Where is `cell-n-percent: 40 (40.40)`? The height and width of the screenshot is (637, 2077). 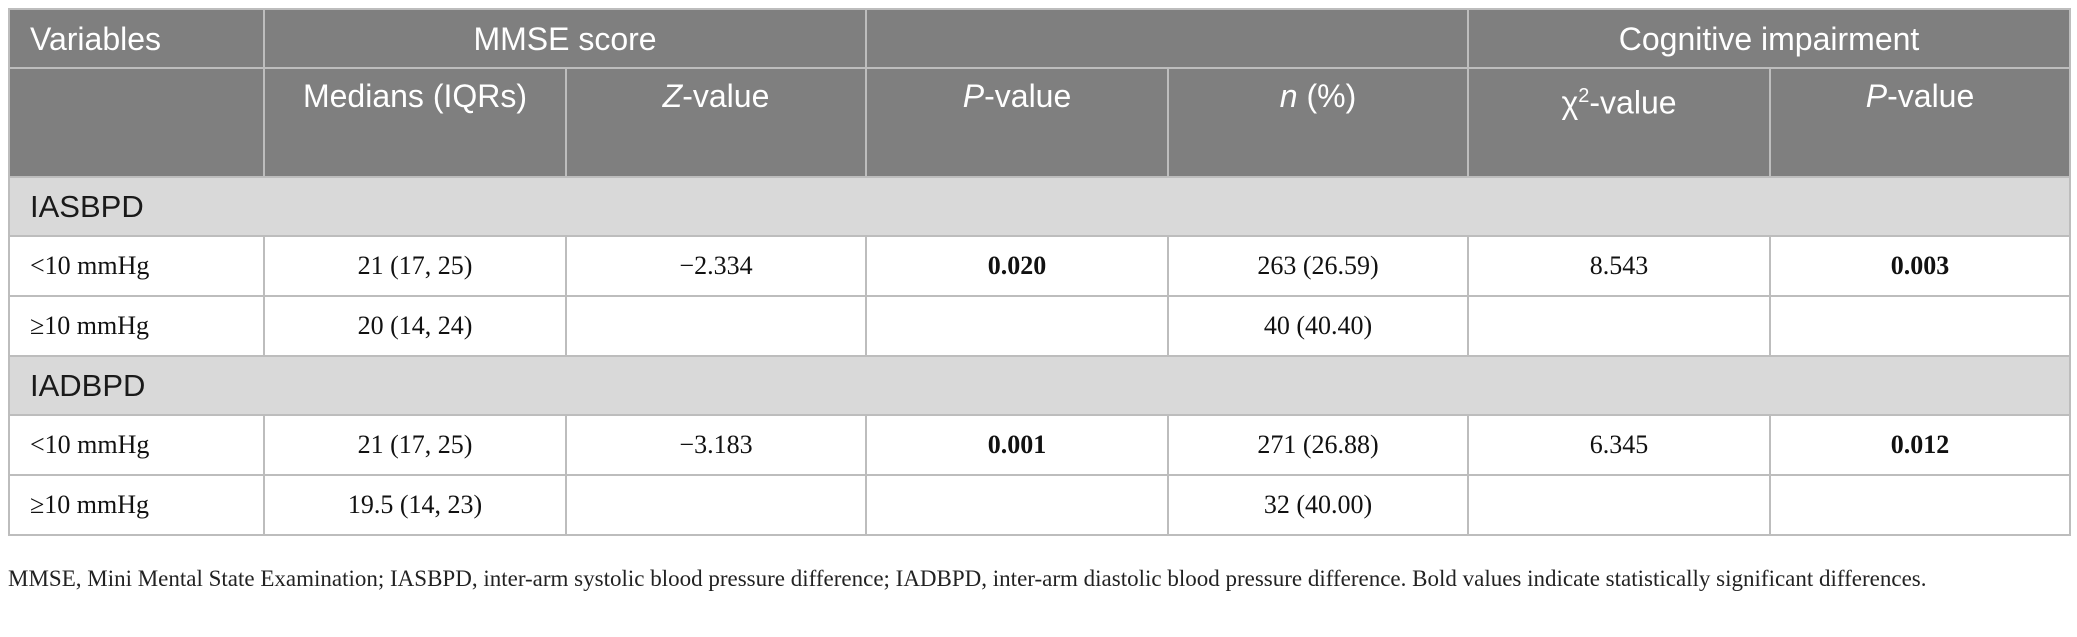 cell-n-percent: 40 (40.40) is located at coordinates (1318, 326).